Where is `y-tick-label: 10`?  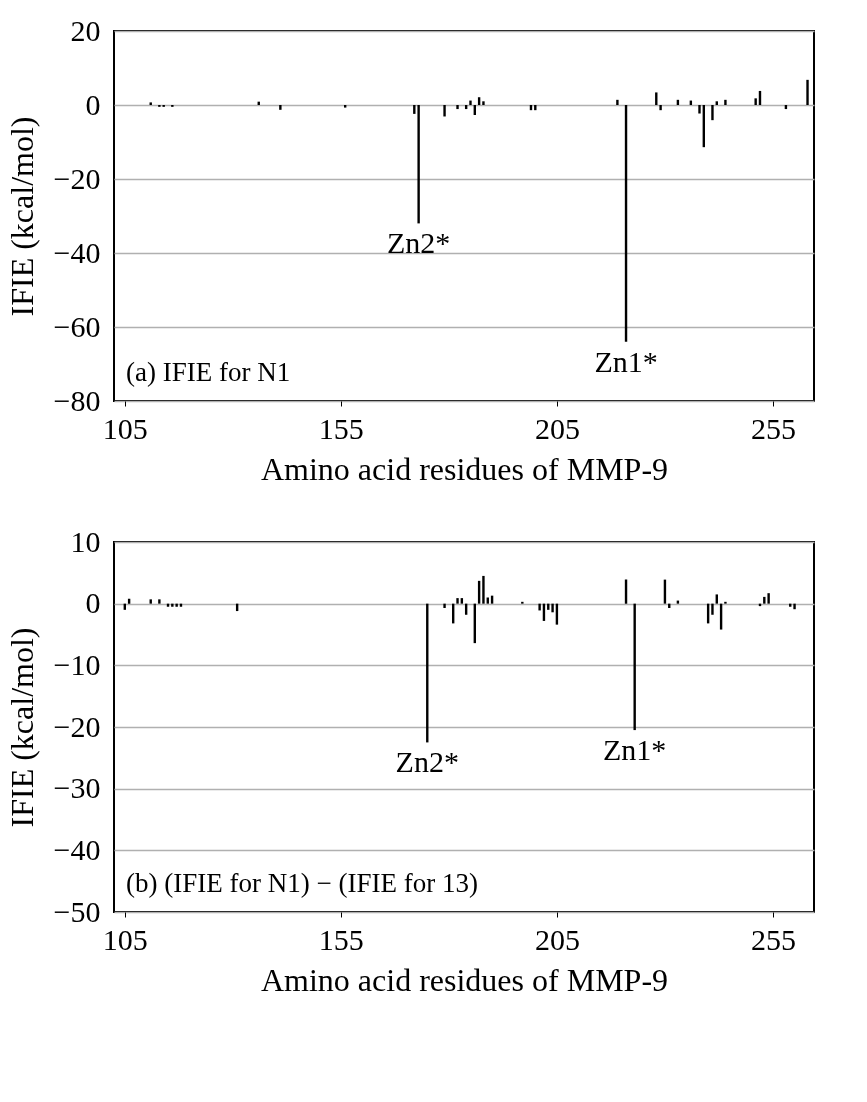 y-tick-label: 10 is located at coordinates (85, 541).